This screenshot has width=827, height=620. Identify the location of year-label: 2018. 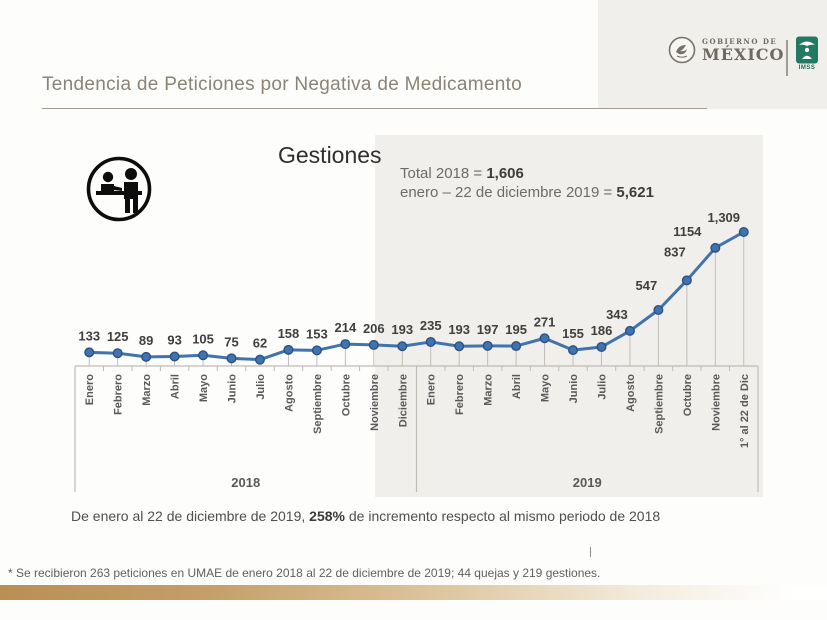
(245, 482).